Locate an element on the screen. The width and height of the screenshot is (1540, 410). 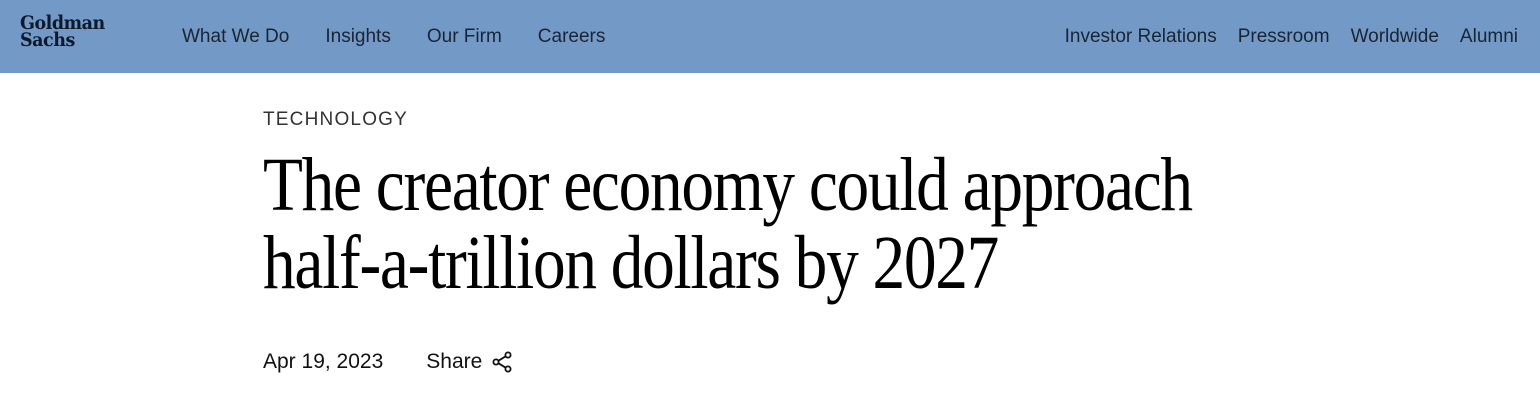
logo-line-2: Sachs is located at coordinates (47, 40).